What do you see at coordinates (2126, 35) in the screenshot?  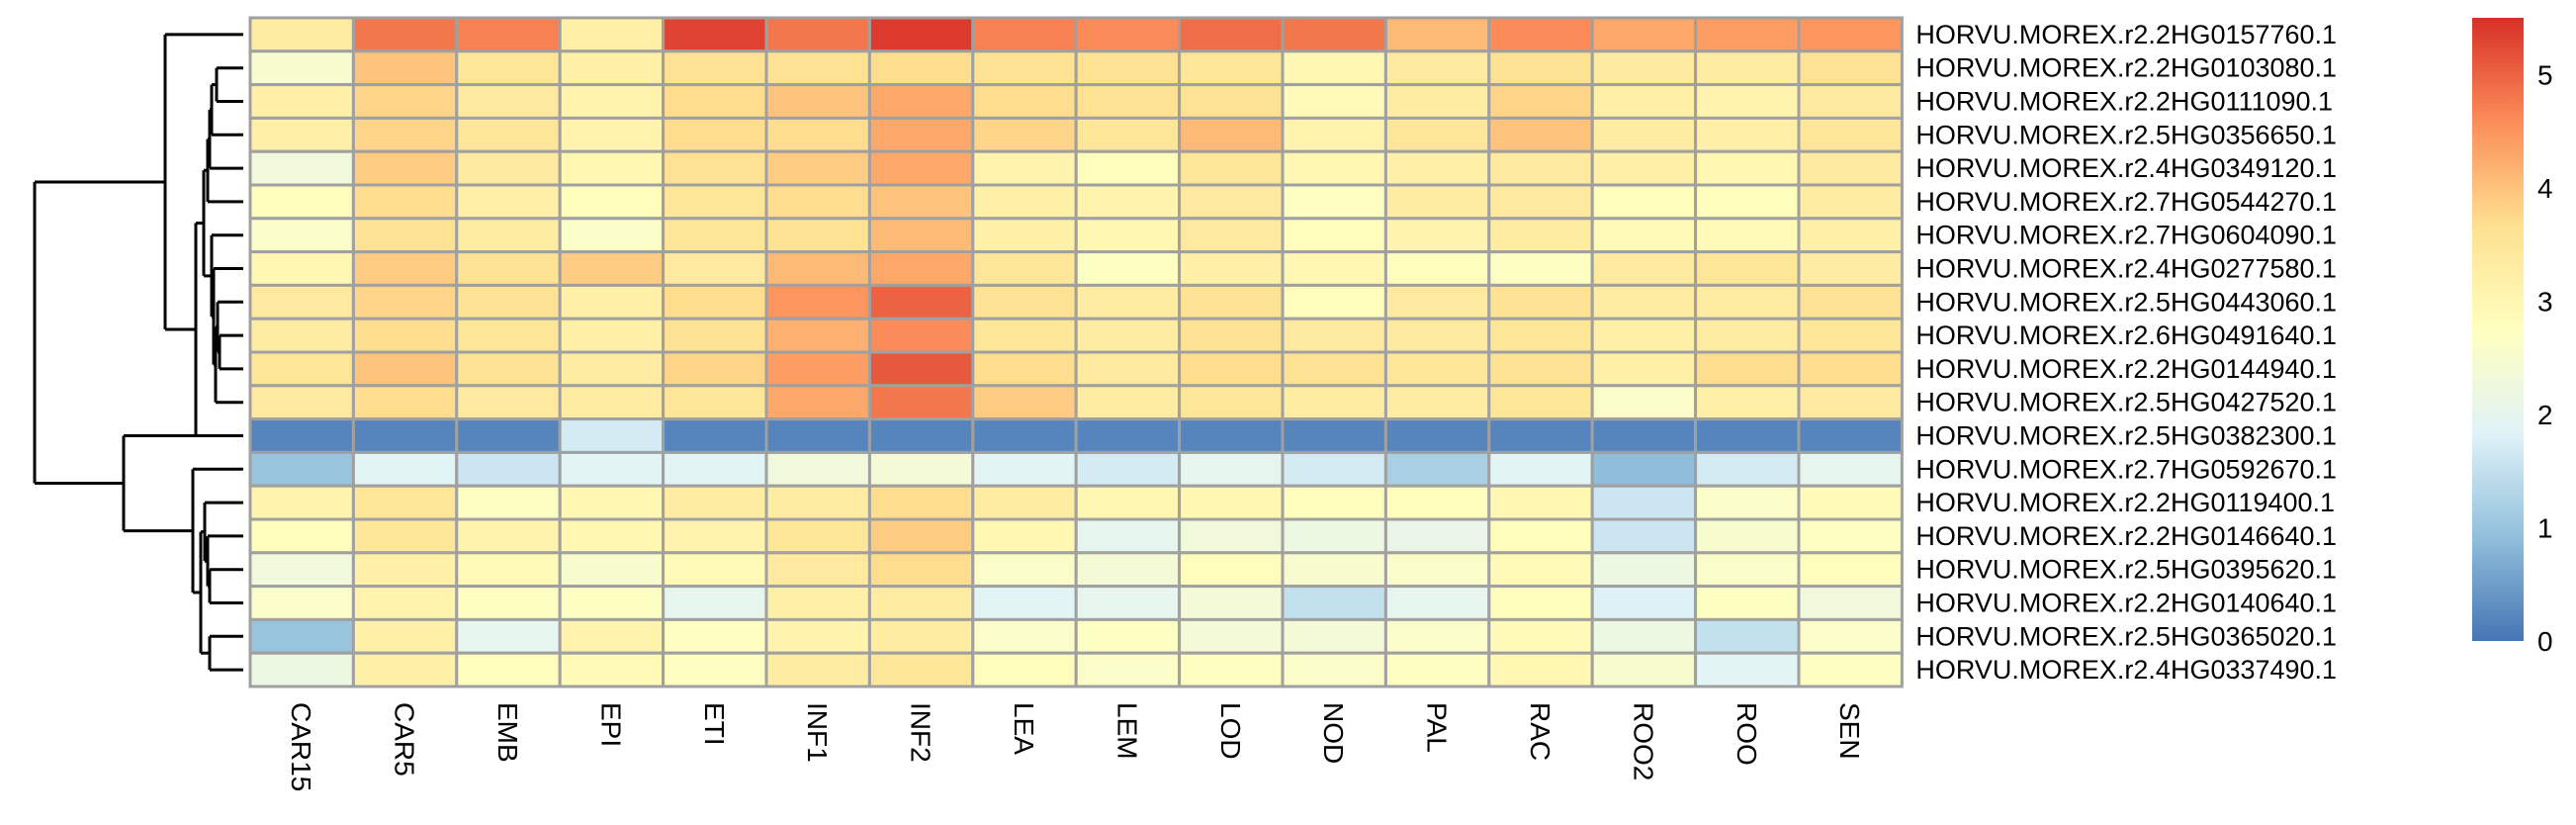 I see `row-label: HORVU.MOREX.r2.2HG0157760.1` at bounding box center [2126, 35].